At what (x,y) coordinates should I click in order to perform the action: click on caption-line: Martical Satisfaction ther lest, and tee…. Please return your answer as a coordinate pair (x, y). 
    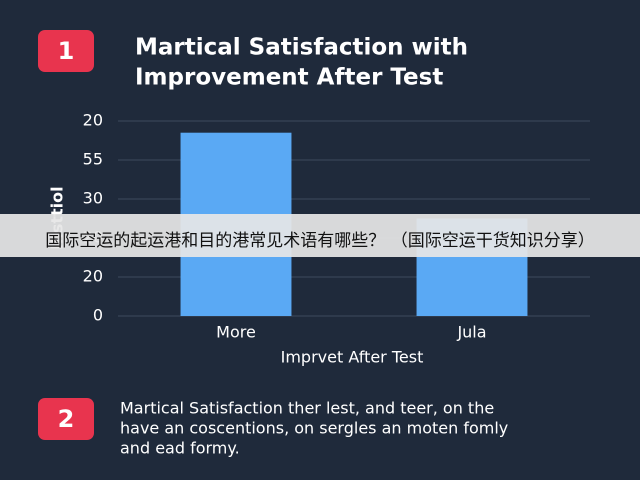
    Looking at the image, I should click on (307, 408).